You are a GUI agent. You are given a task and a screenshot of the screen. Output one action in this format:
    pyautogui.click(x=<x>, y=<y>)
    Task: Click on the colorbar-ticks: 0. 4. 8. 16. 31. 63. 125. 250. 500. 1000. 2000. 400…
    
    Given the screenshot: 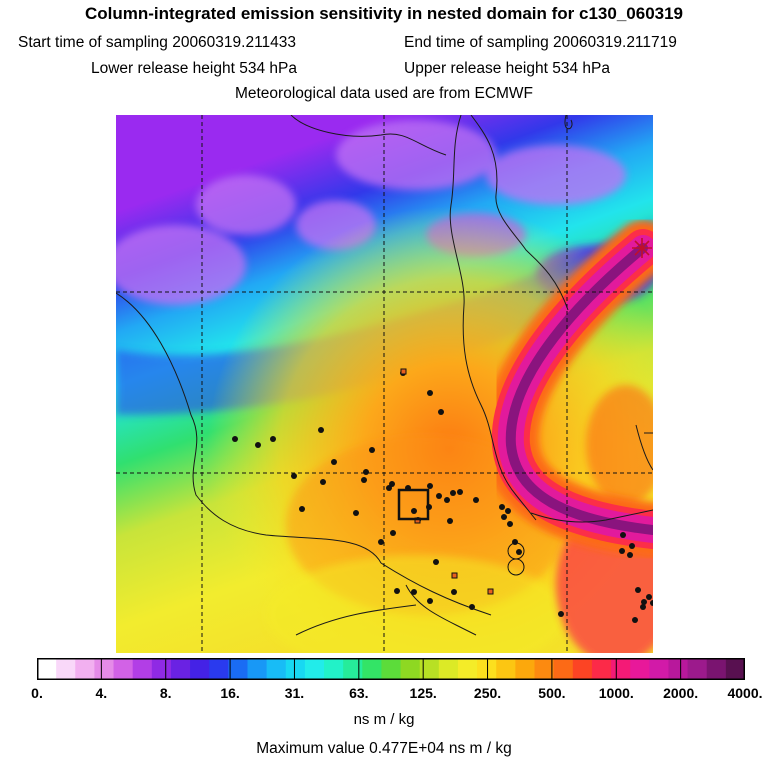 What is the action you would take?
    pyautogui.click(x=384, y=695)
    